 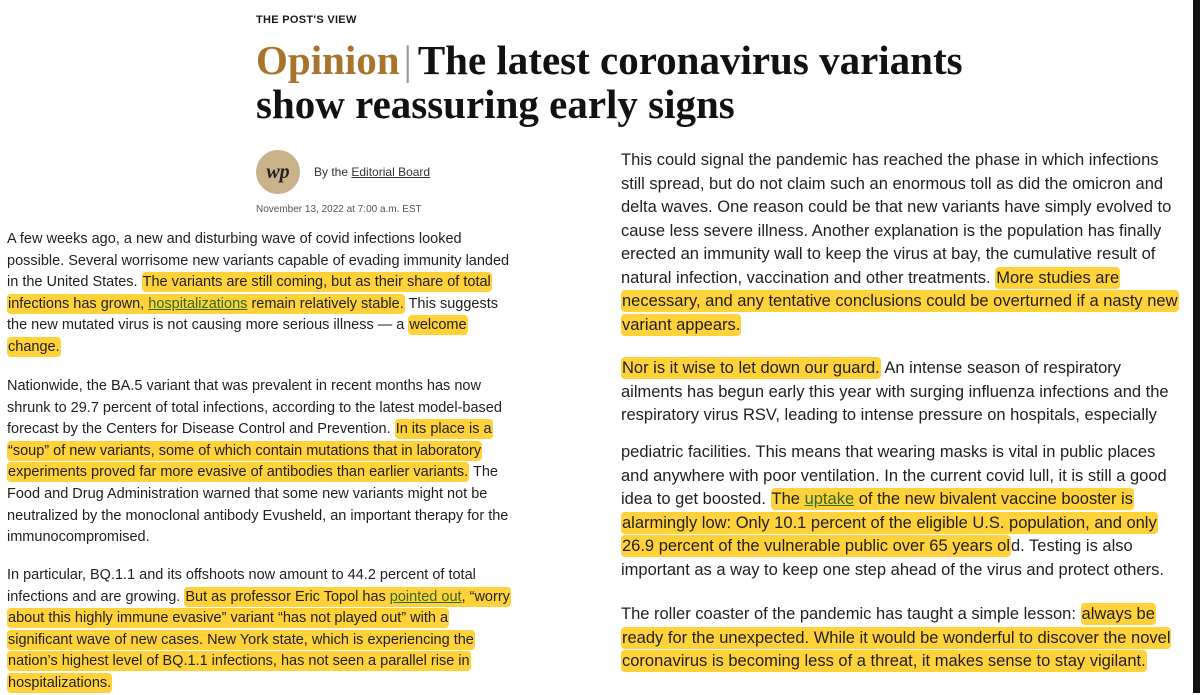 What do you see at coordinates (278, 172) in the screenshot?
I see `wp-logo: wp` at bounding box center [278, 172].